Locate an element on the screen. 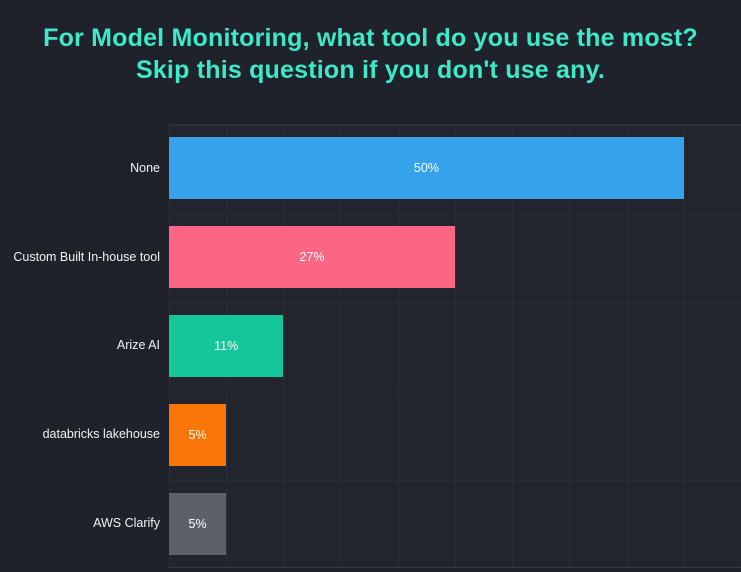 Image resolution: width=741 pixels, height=572 pixels. bar-value-label: 27% is located at coordinates (312, 257).